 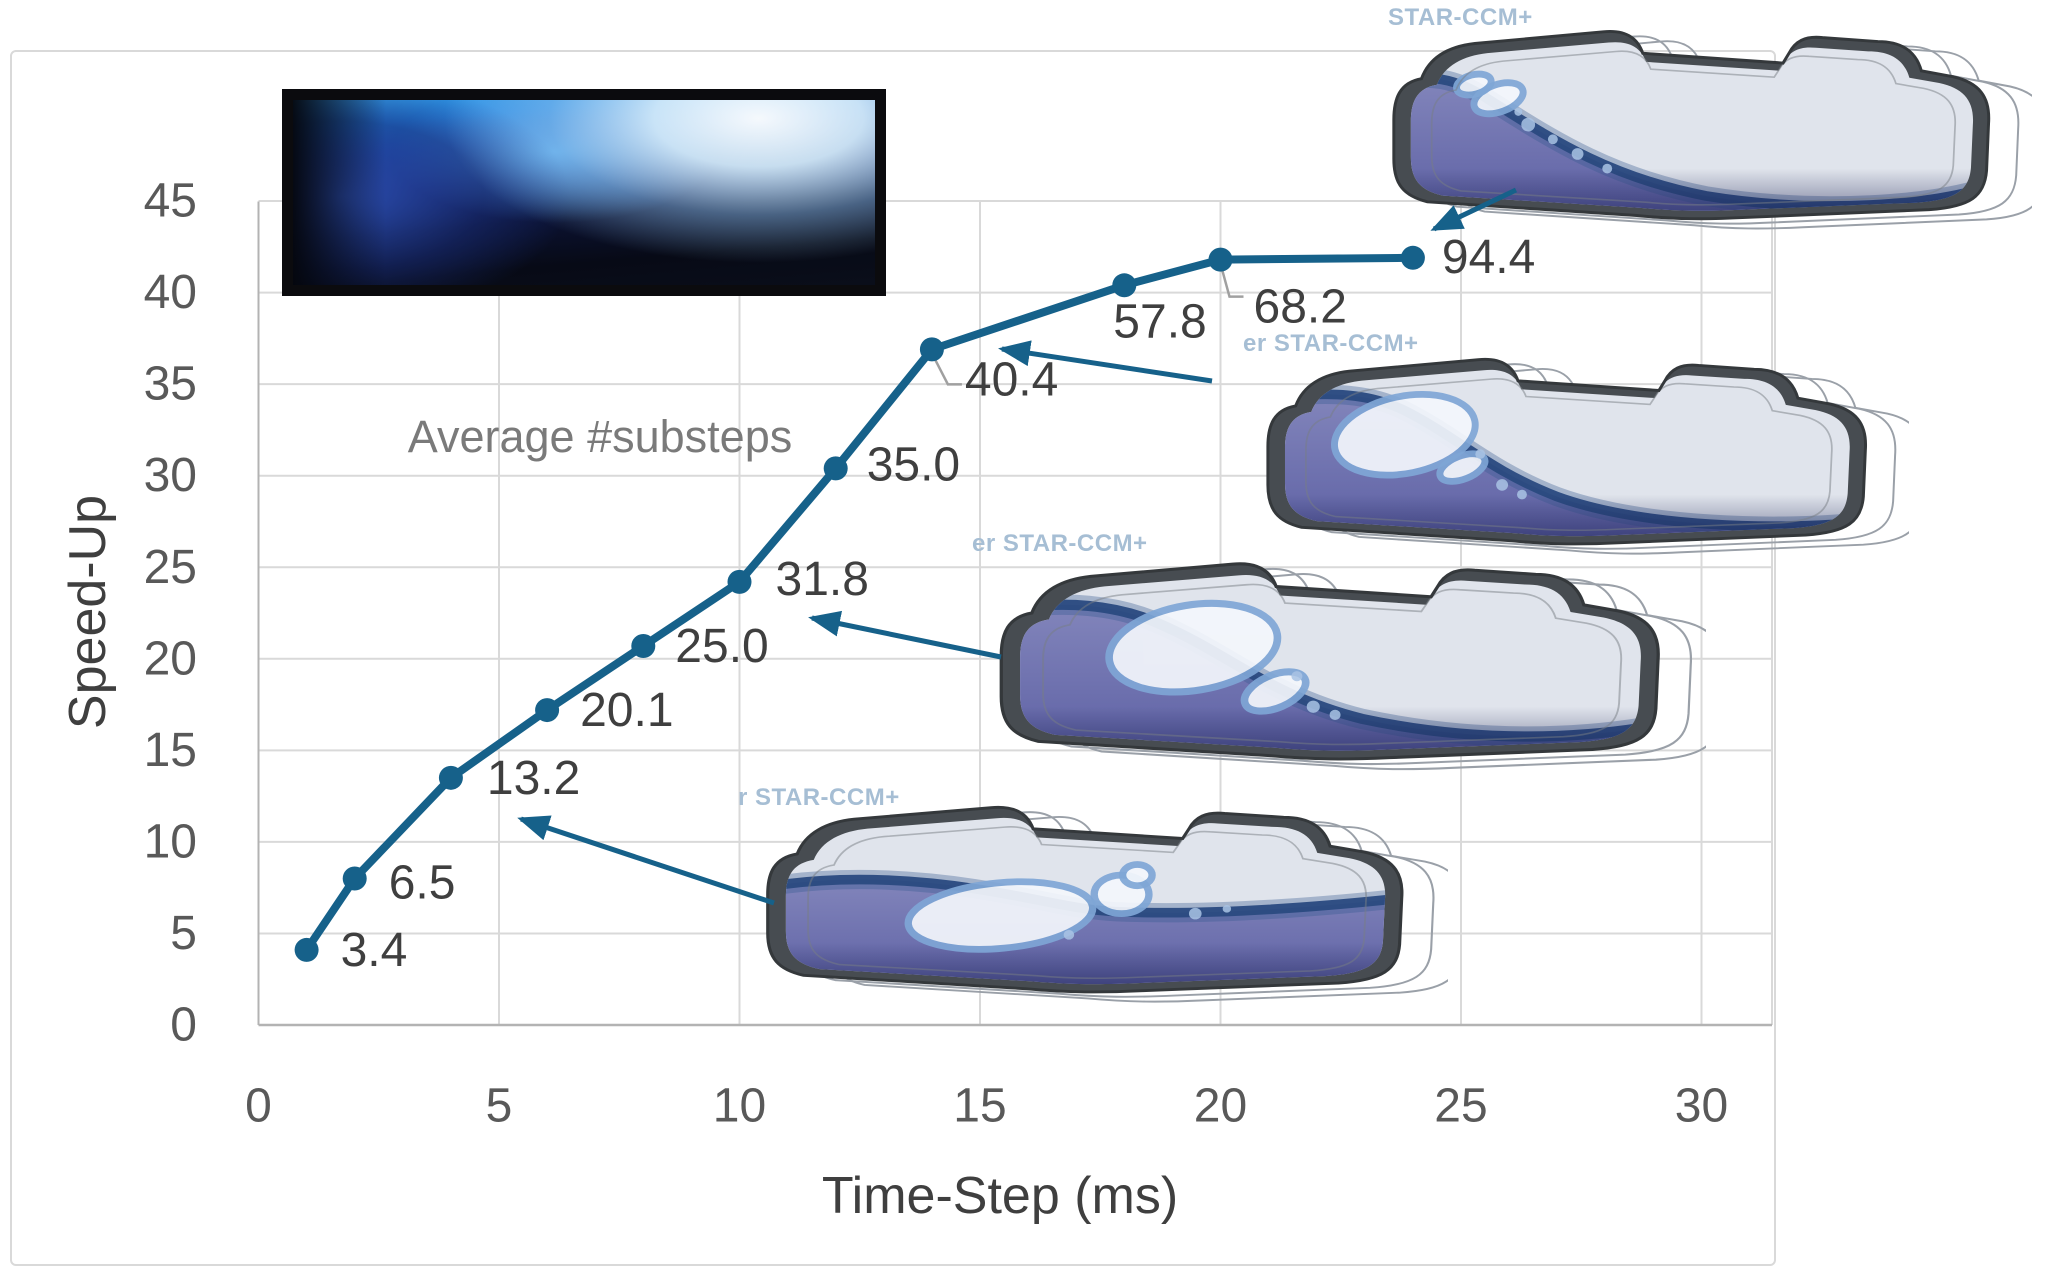 I want to click on y-tick-label: 45, so click(x=170, y=201).